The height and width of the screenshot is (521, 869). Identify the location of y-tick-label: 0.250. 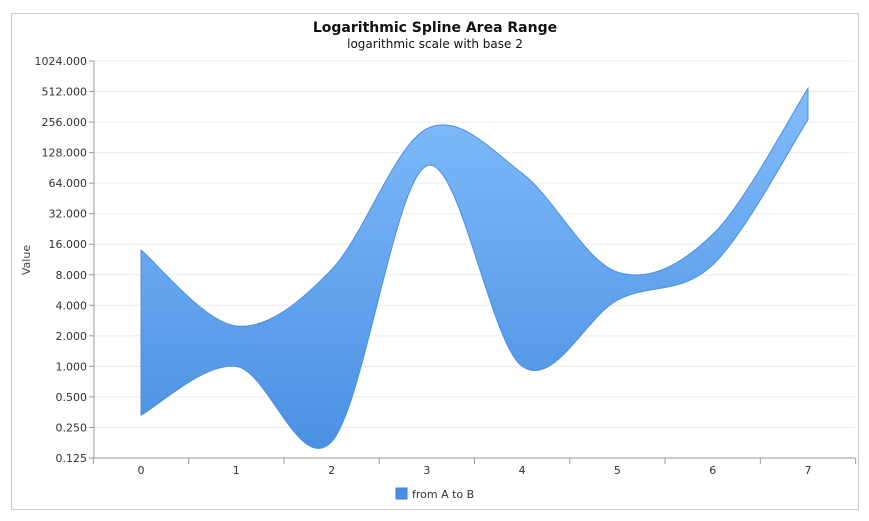
(72, 427).